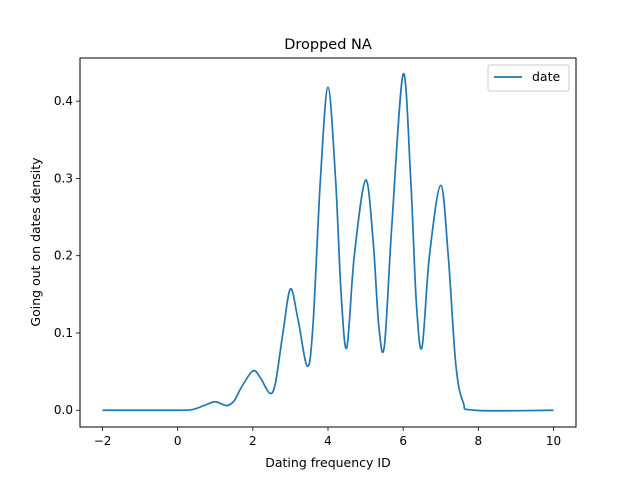 The height and width of the screenshot is (480, 640). I want to click on y-tick-label: 0.4, so click(63, 101).